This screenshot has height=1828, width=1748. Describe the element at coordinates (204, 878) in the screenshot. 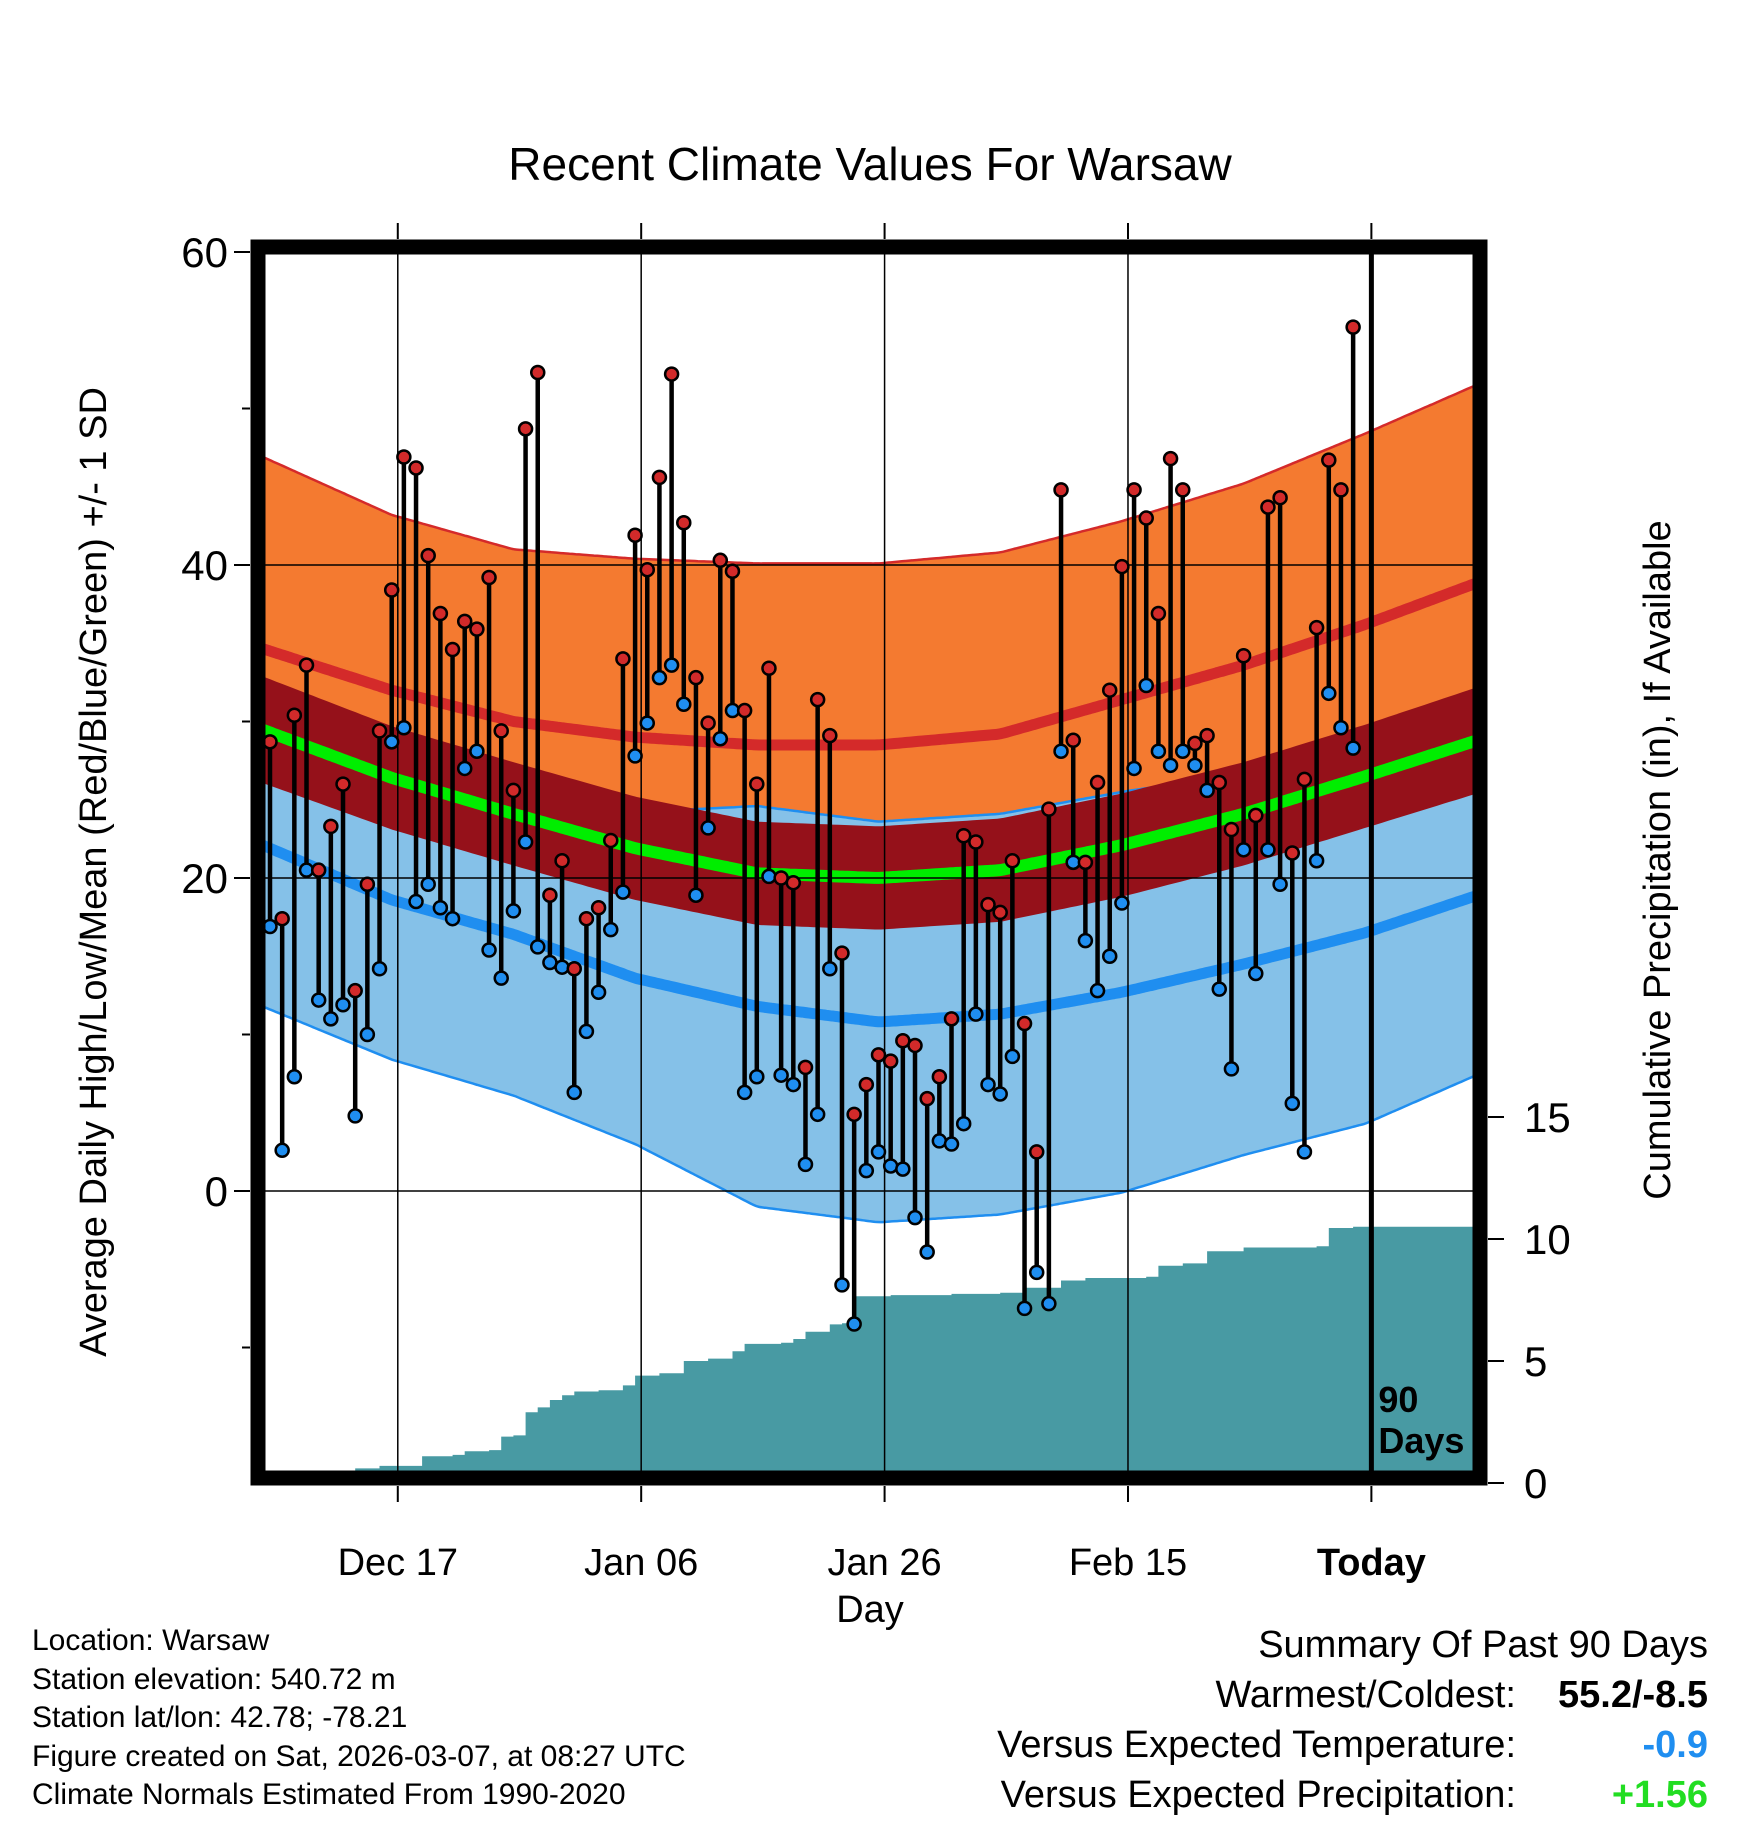

I see `y-tick-label: 20` at that location.